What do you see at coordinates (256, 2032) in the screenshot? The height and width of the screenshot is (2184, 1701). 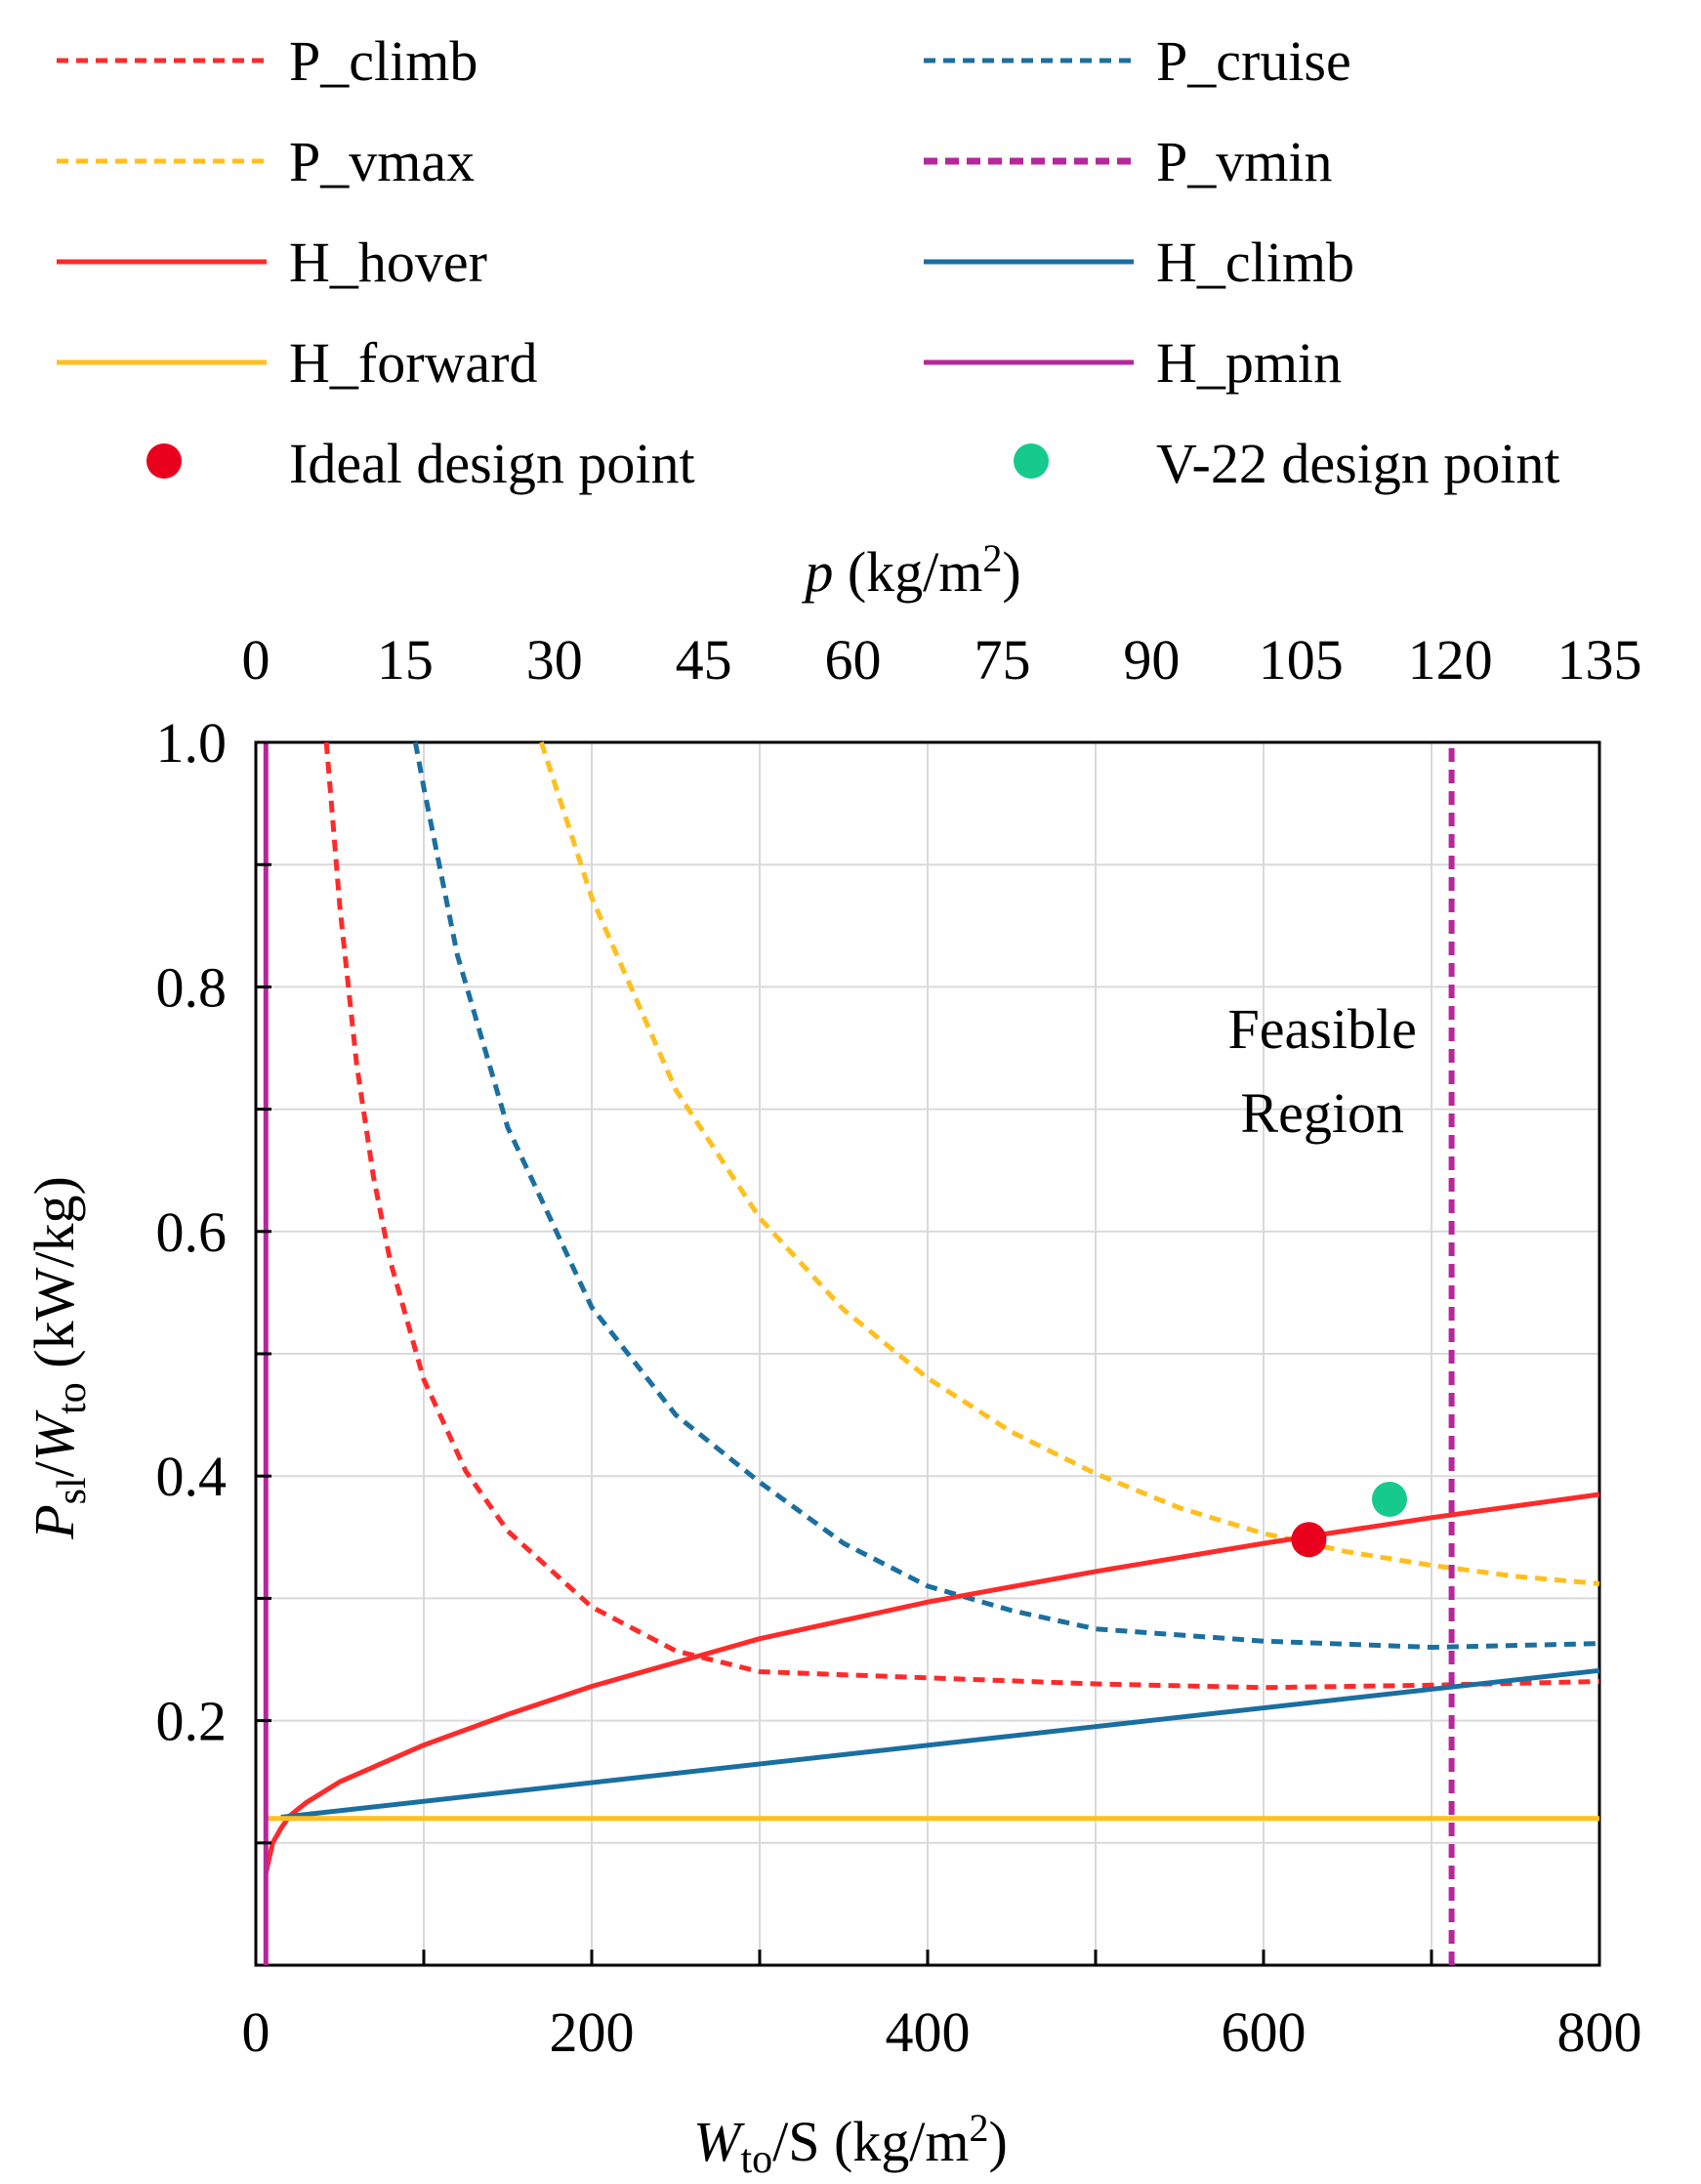 I see `x-tick-label-0: 0` at bounding box center [256, 2032].